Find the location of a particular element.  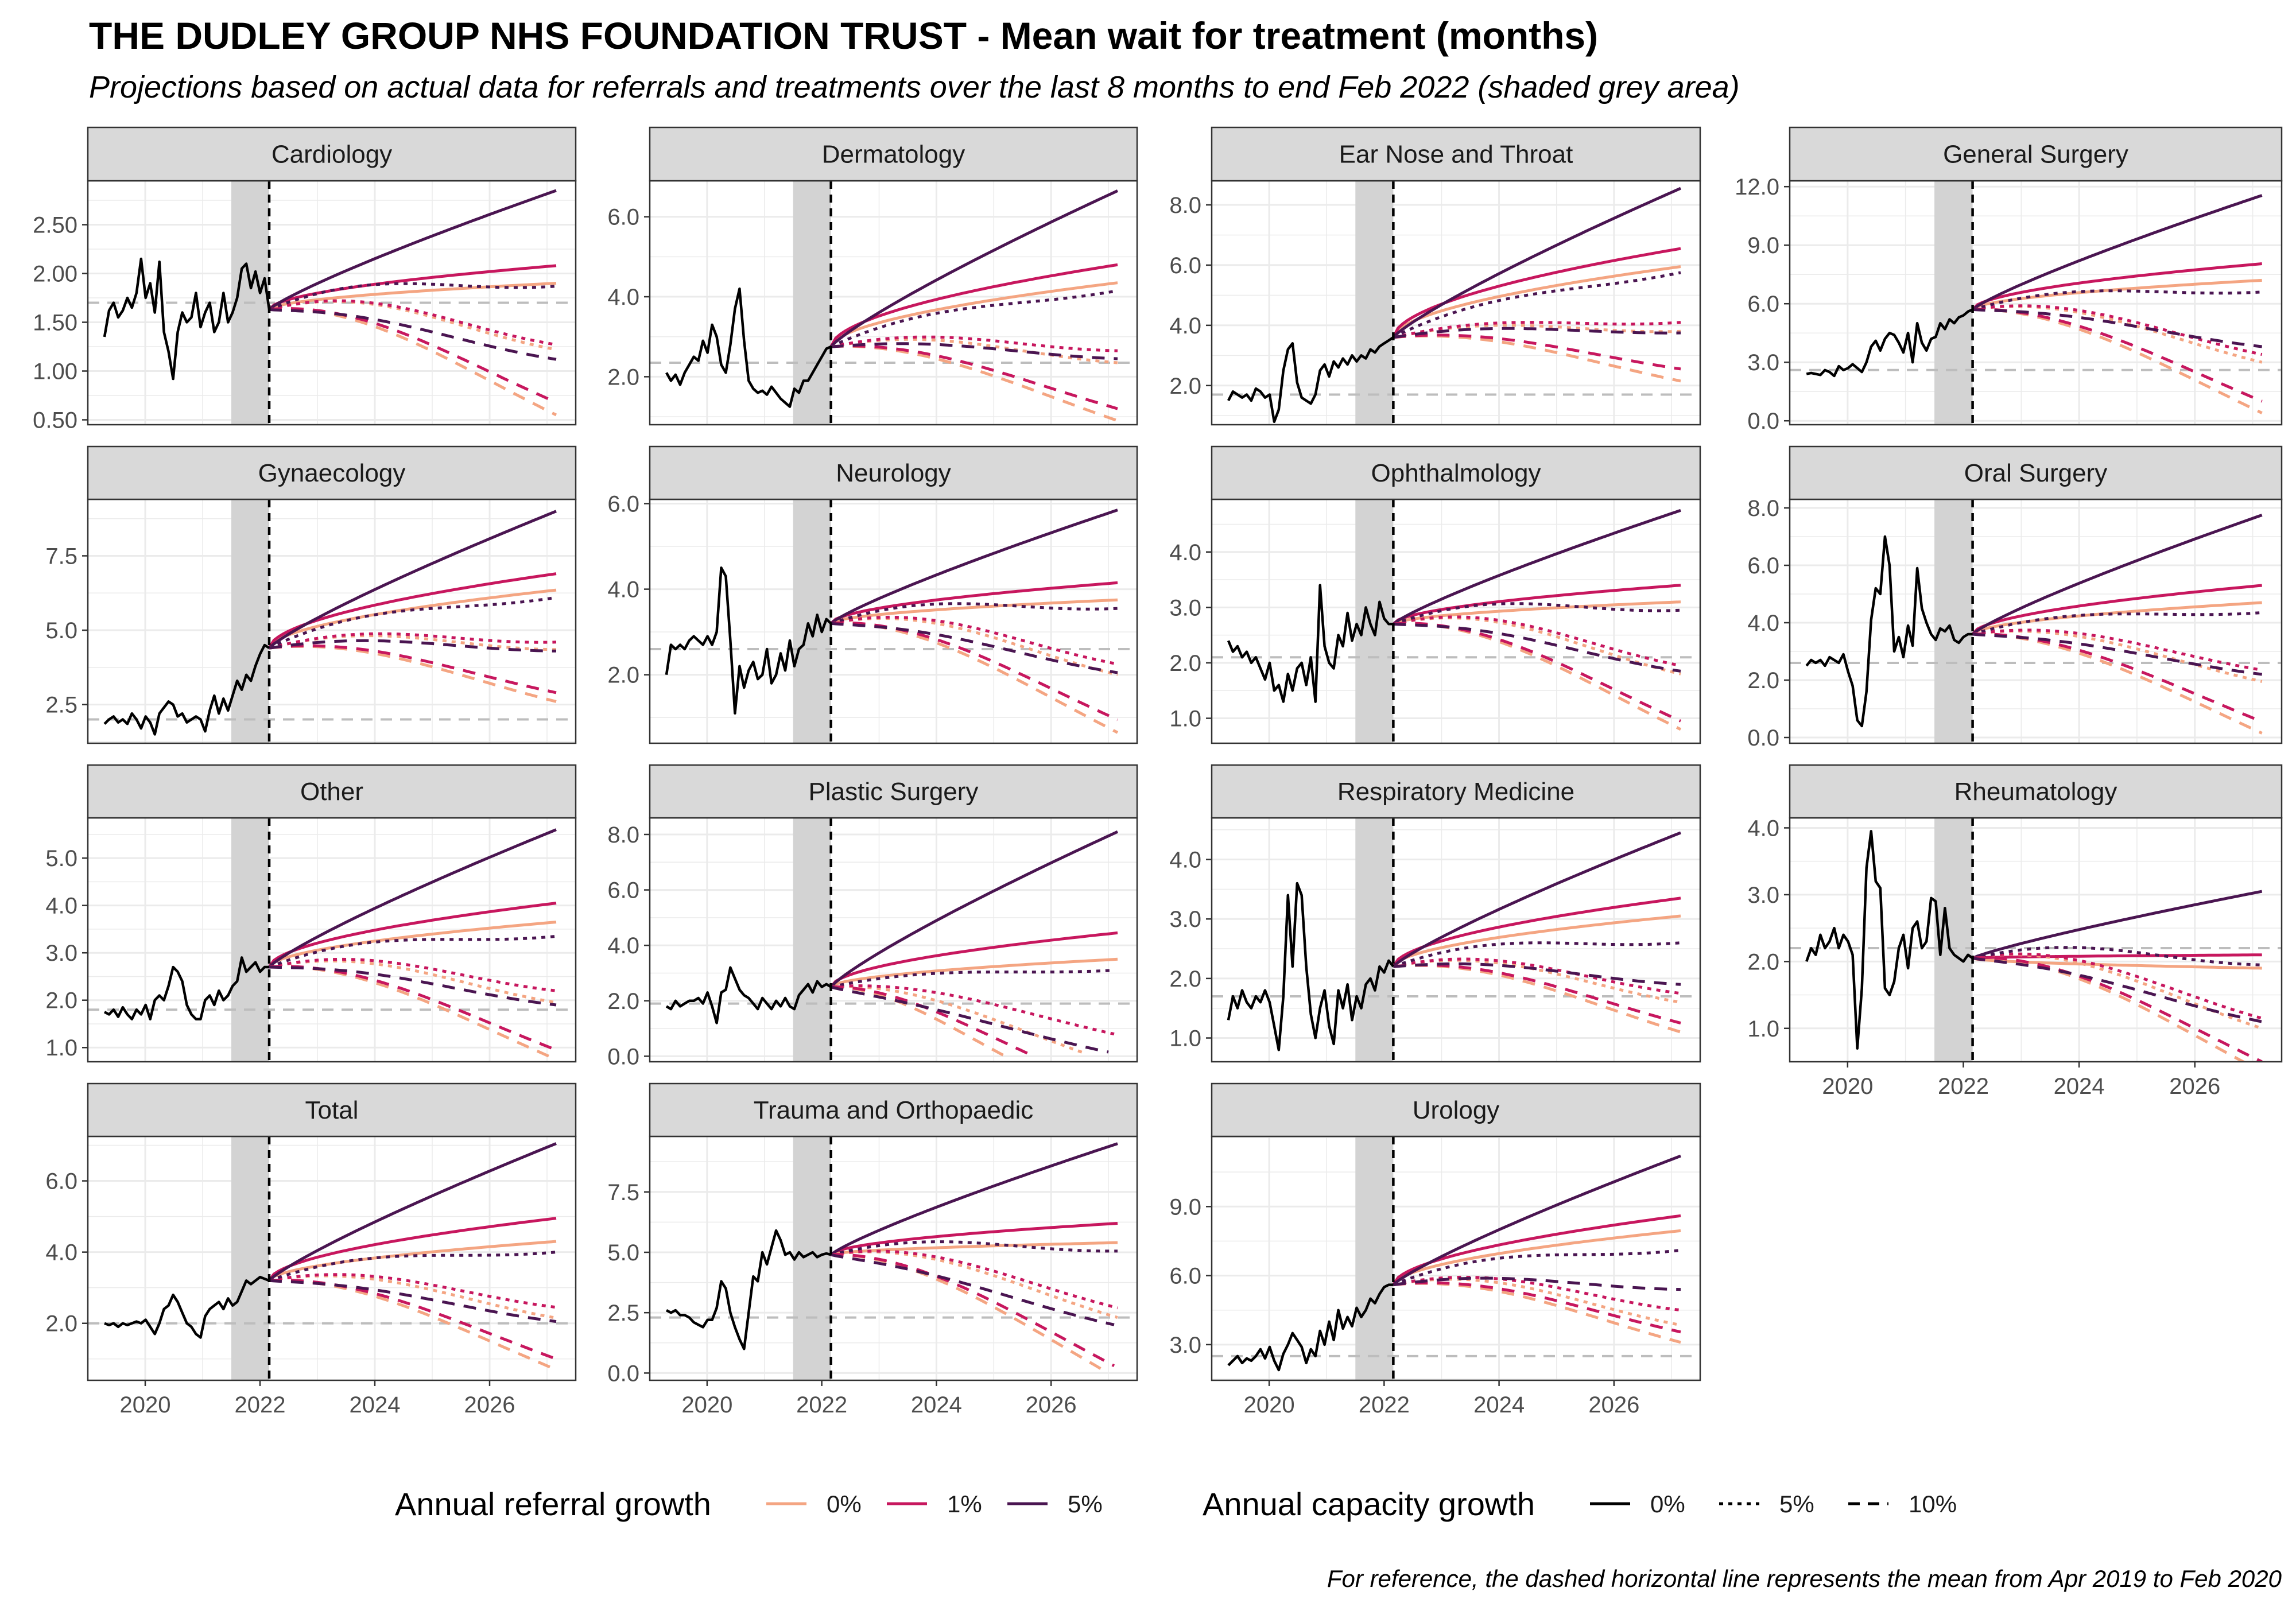

panel-respiratory-medicine: Respiratory Medicine 1.0 2.0 3.0 4.0 is located at coordinates (1435, 913).